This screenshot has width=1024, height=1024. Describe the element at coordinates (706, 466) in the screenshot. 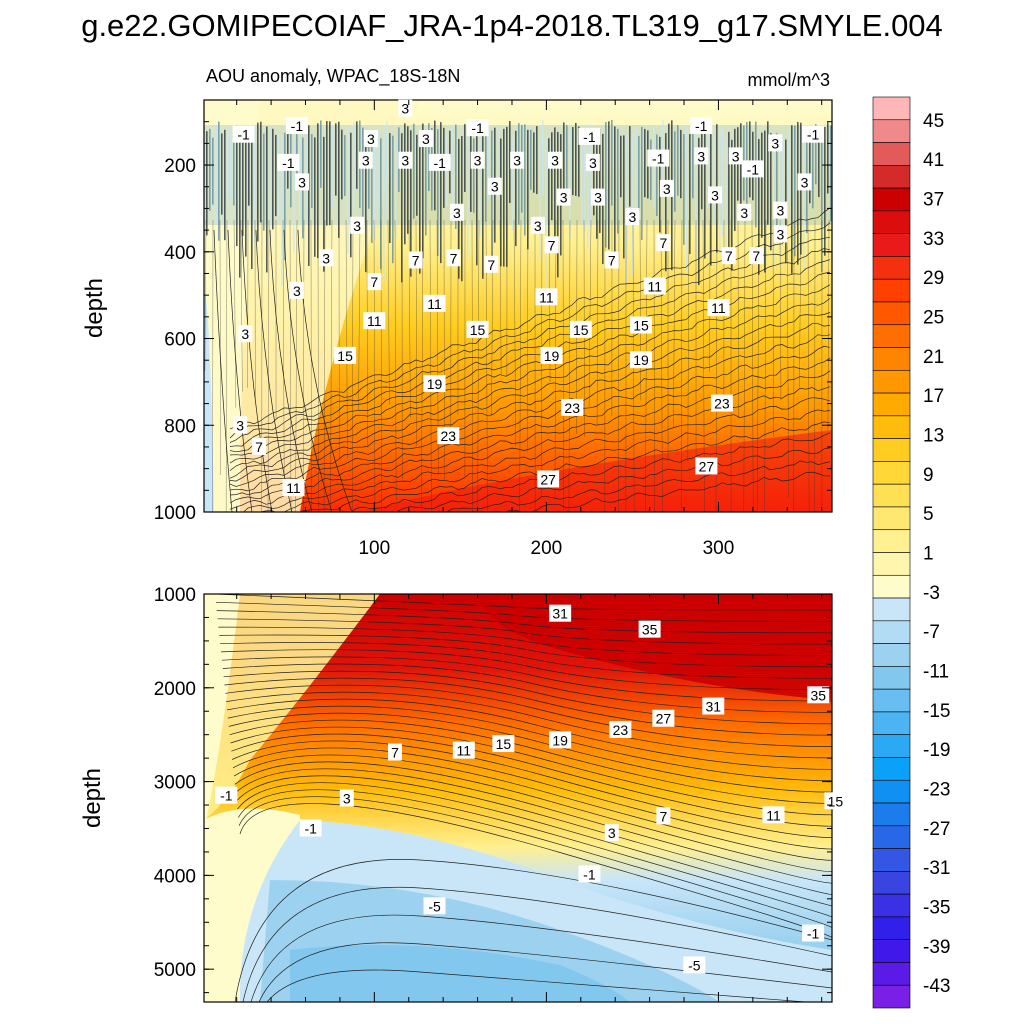

I see `contour-label: 27` at that location.